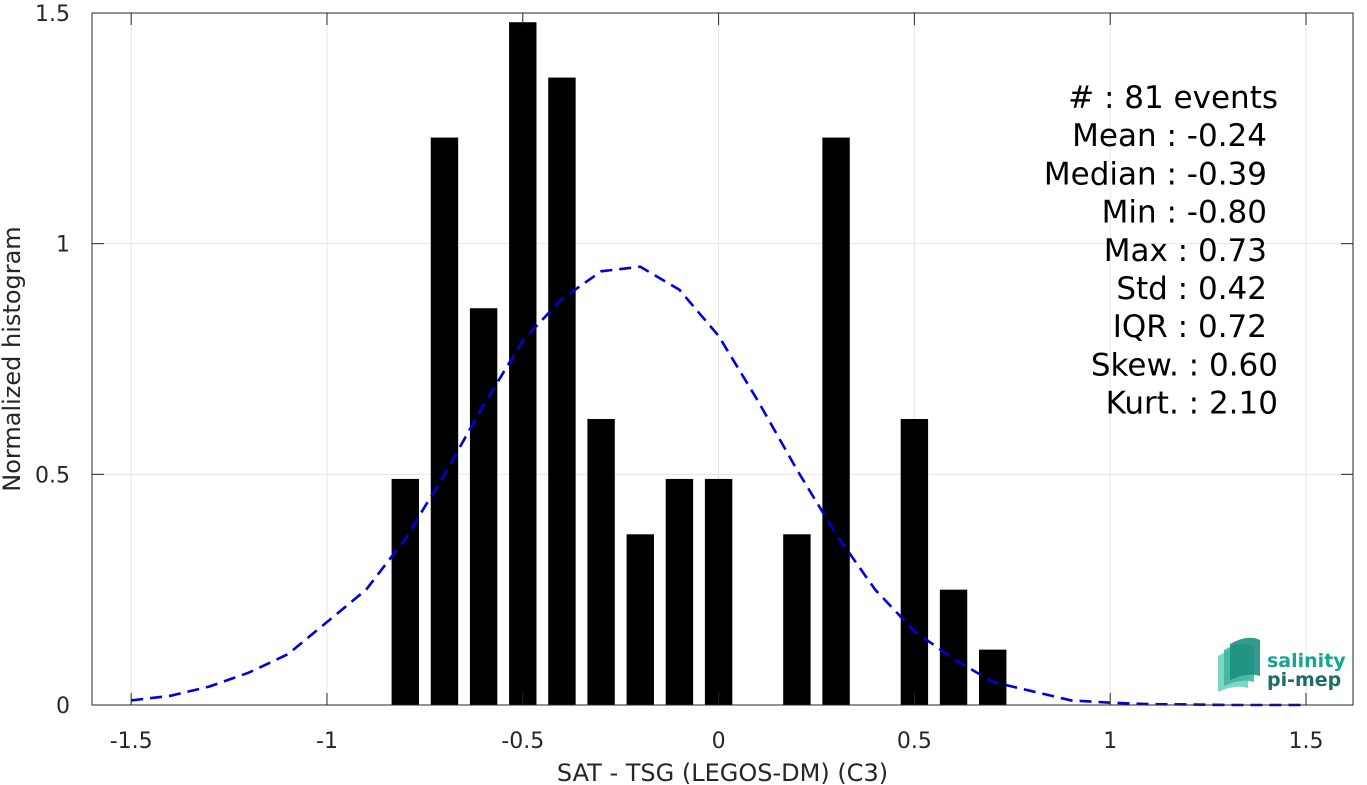 The height and width of the screenshot is (785, 1367). I want to click on x-tick-labels: -1.5 -1 -0.5 0 0.5 1 1.5, so click(717, 741).